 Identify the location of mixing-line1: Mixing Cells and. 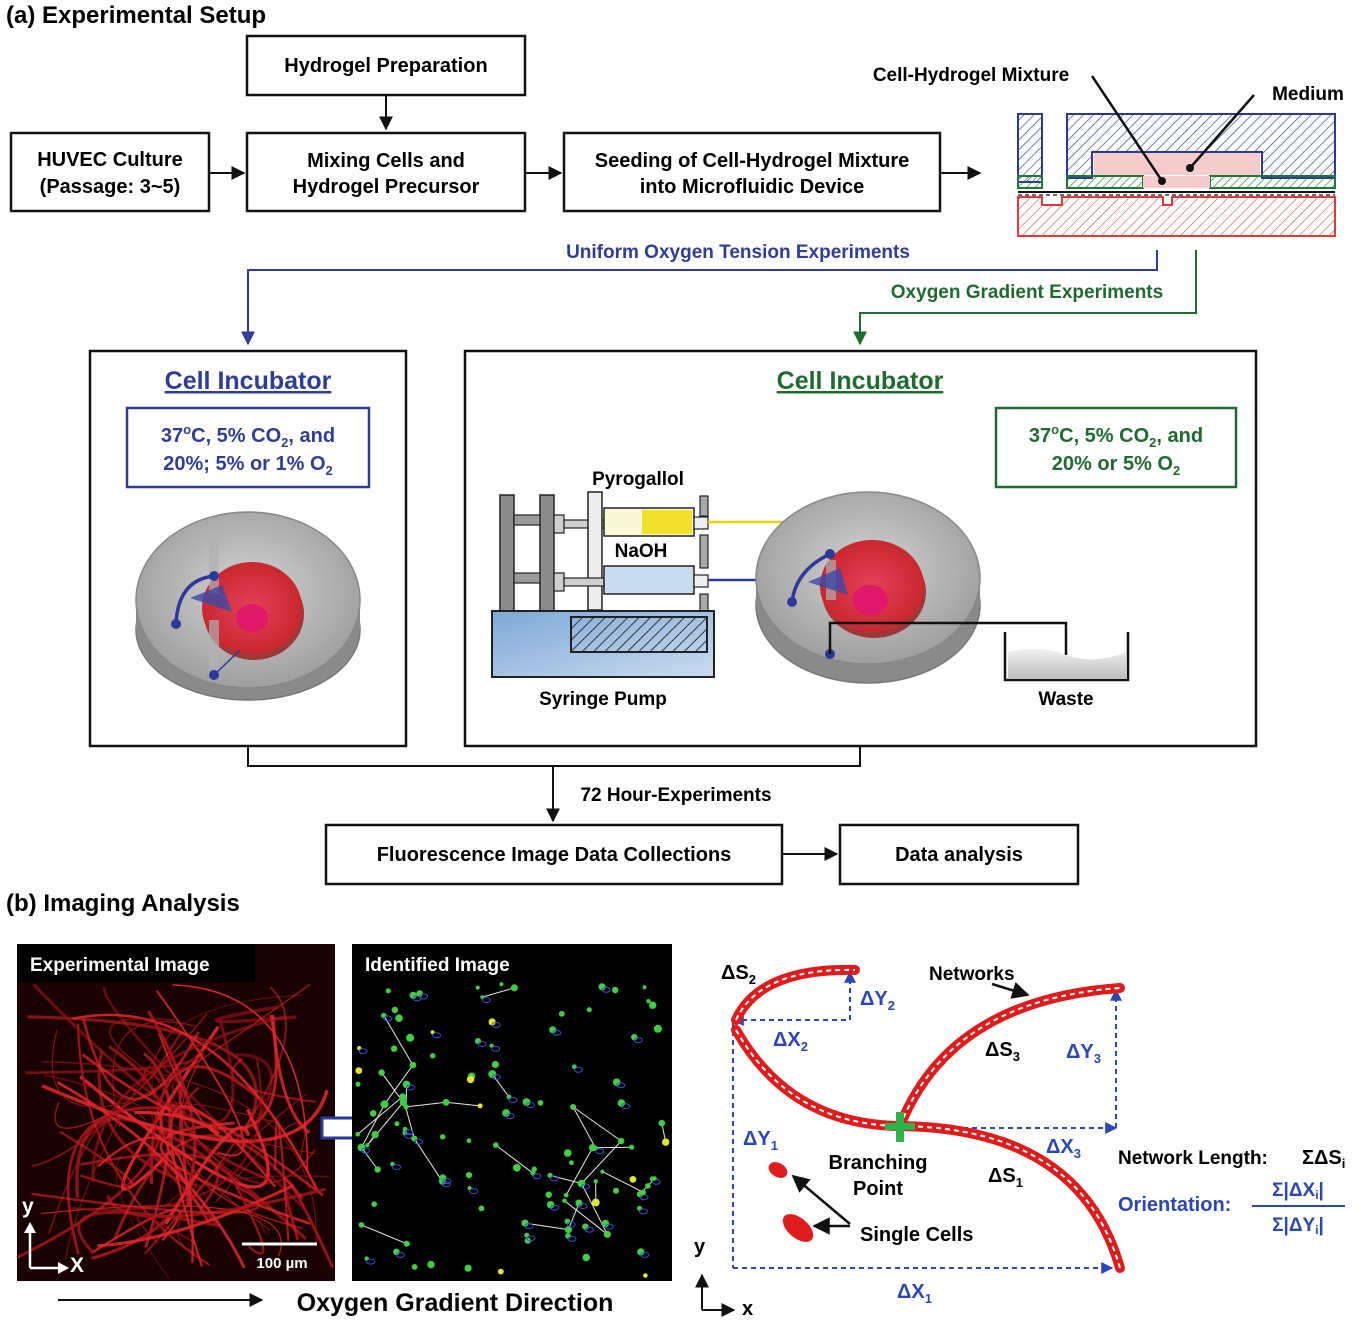
(386, 161).